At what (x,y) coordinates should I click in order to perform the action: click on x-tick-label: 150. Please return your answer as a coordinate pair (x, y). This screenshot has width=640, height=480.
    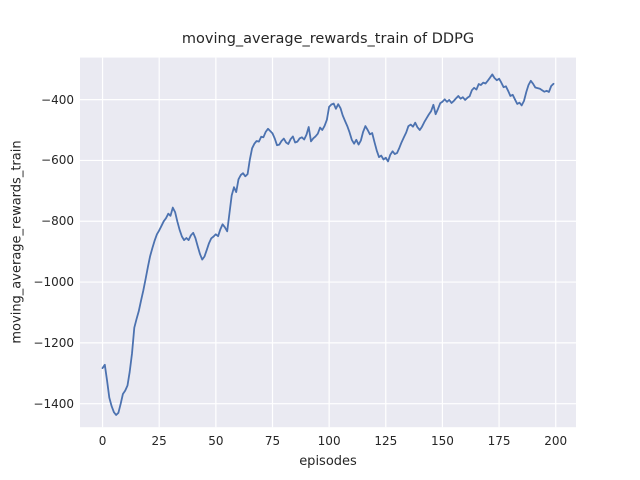
    Looking at the image, I should click on (442, 441).